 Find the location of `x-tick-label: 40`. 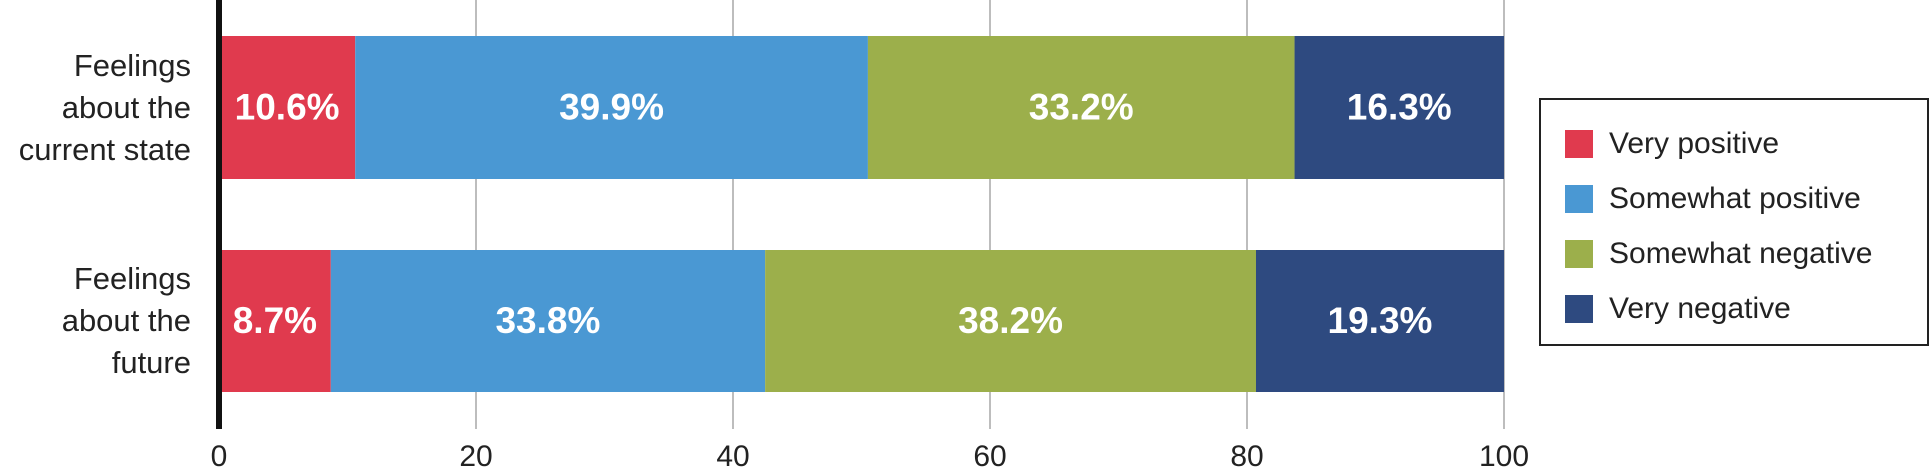

x-tick-label: 40 is located at coordinates (732, 454).